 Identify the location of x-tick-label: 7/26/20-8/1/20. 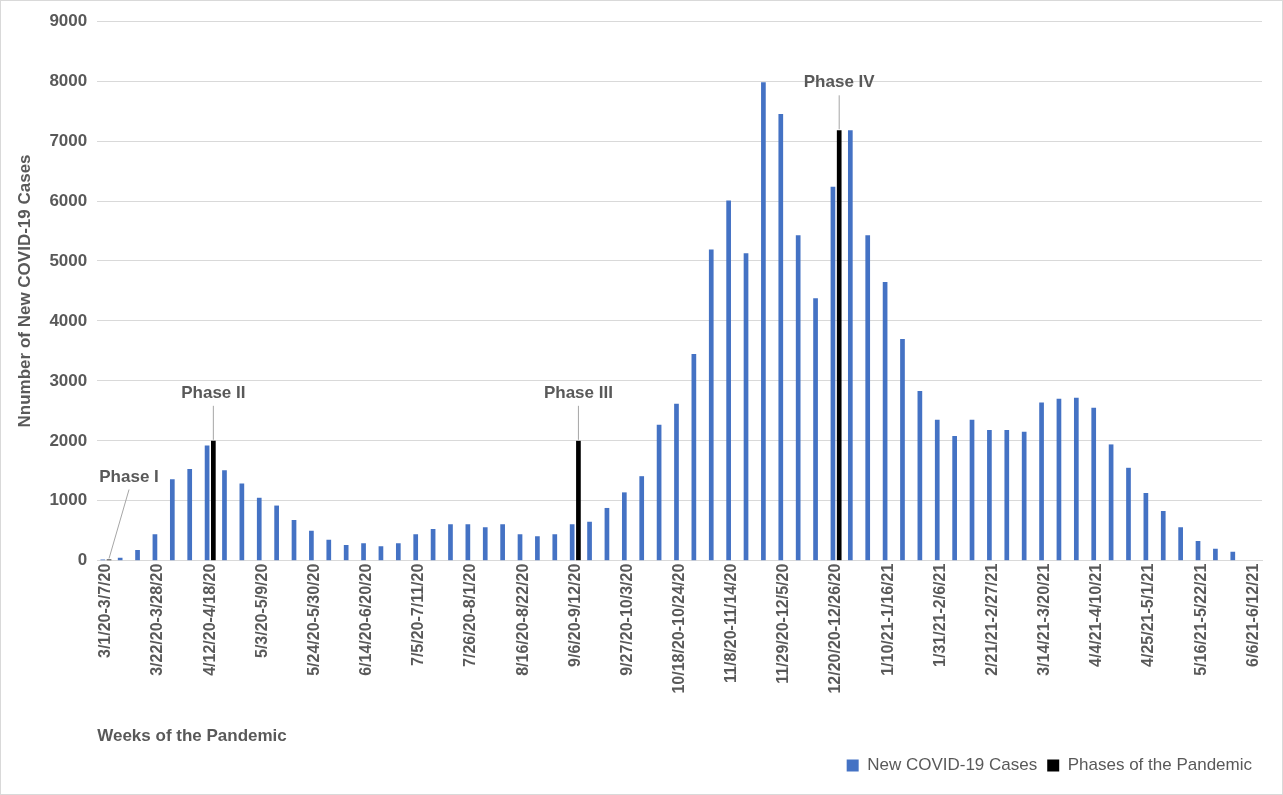
(470, 615).